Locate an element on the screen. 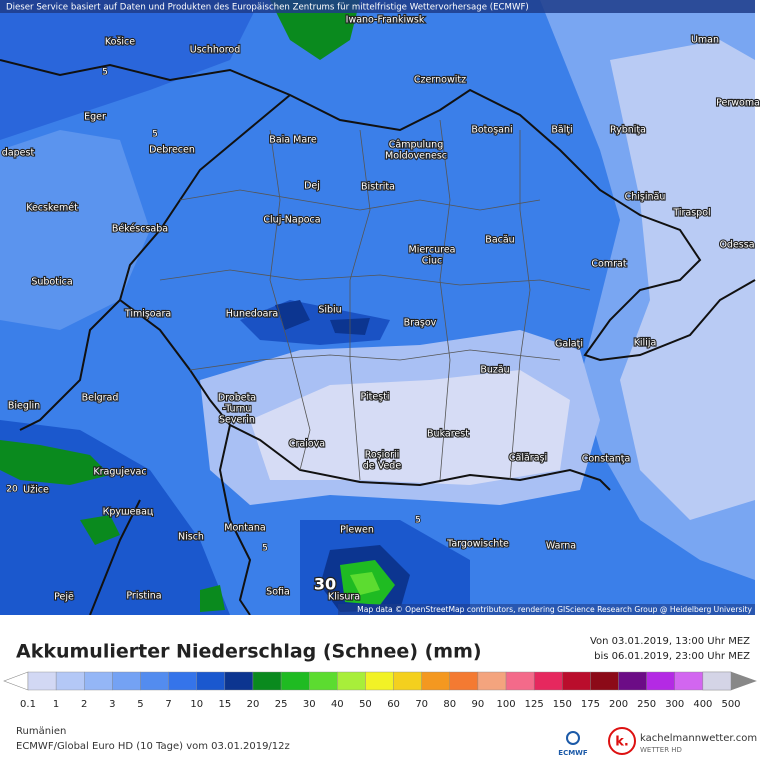 The image size is (760, 760). site-name: kachelmannwetter.com is located at coordinates (698, 738).